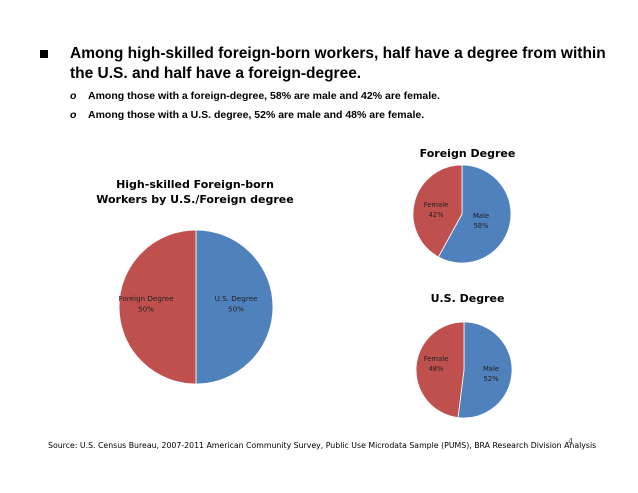 The height and width of the screenshot is (493, 638). Describe the element at coordinates (436, 369) in the screenshot. I see `slice-value-label: 48%` at that location.